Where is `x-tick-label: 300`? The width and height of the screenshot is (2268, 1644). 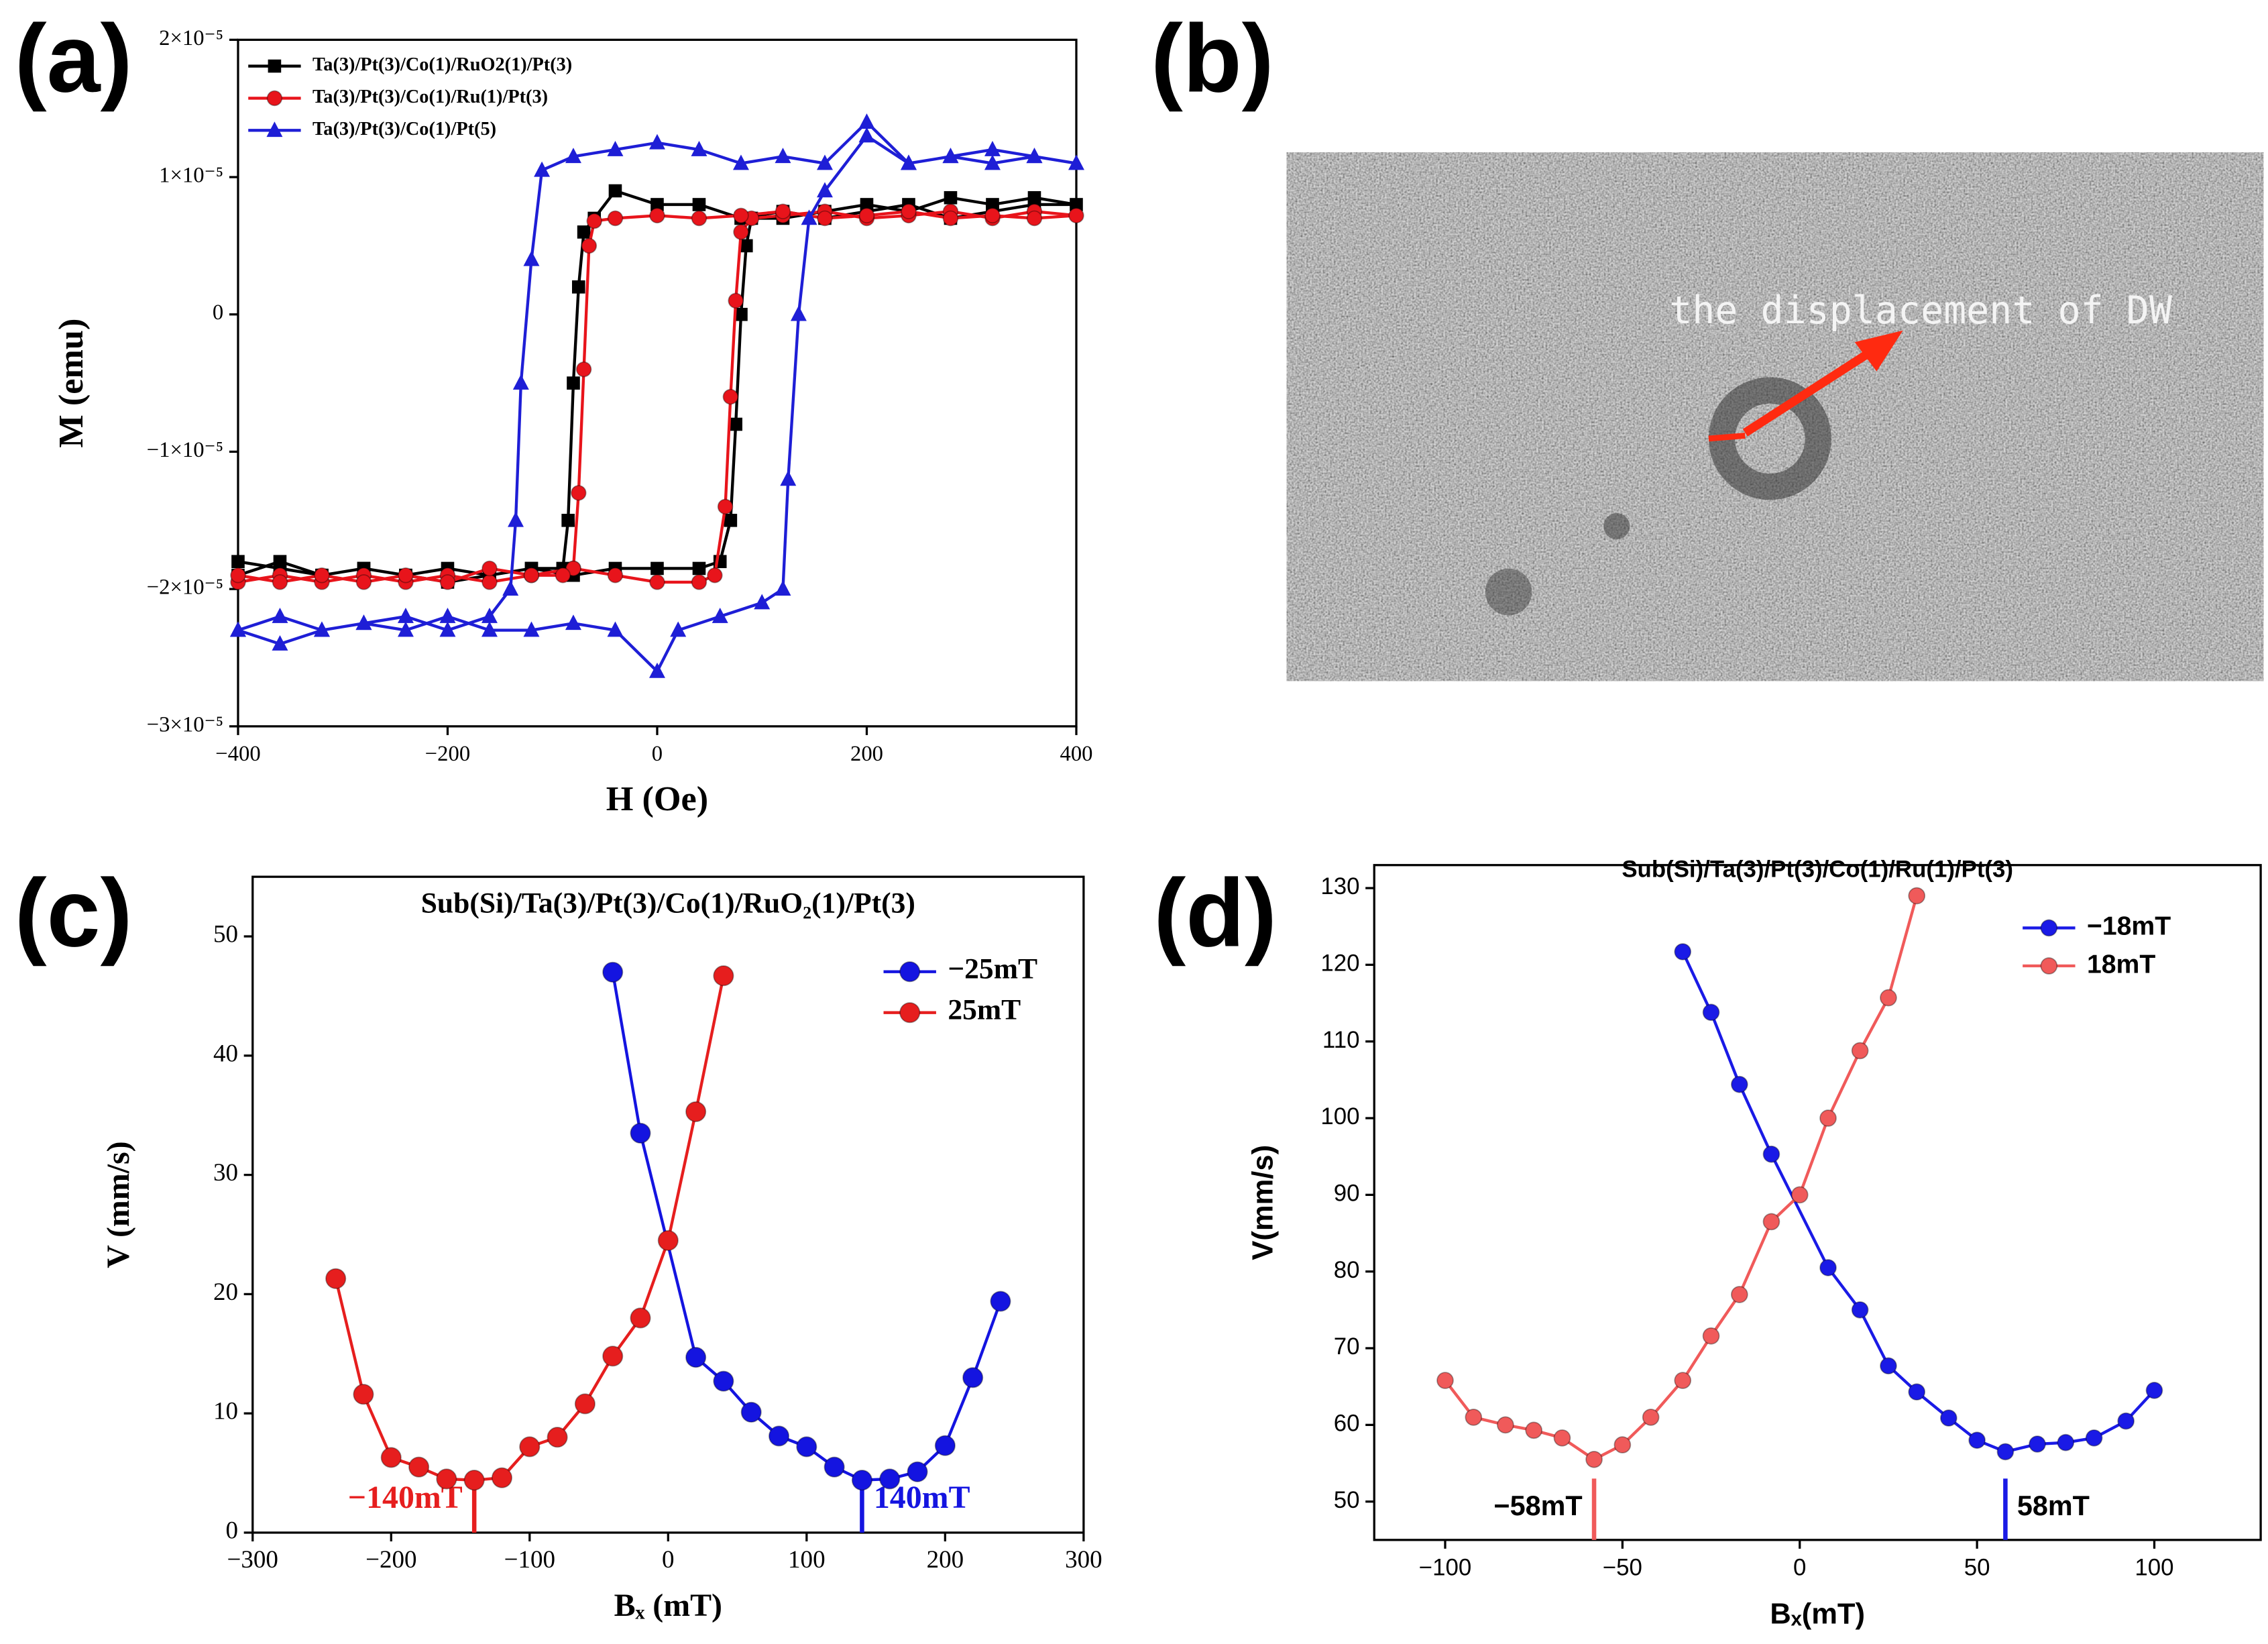
x-tick-label: 300 is located at coordinates (1083, 1560).